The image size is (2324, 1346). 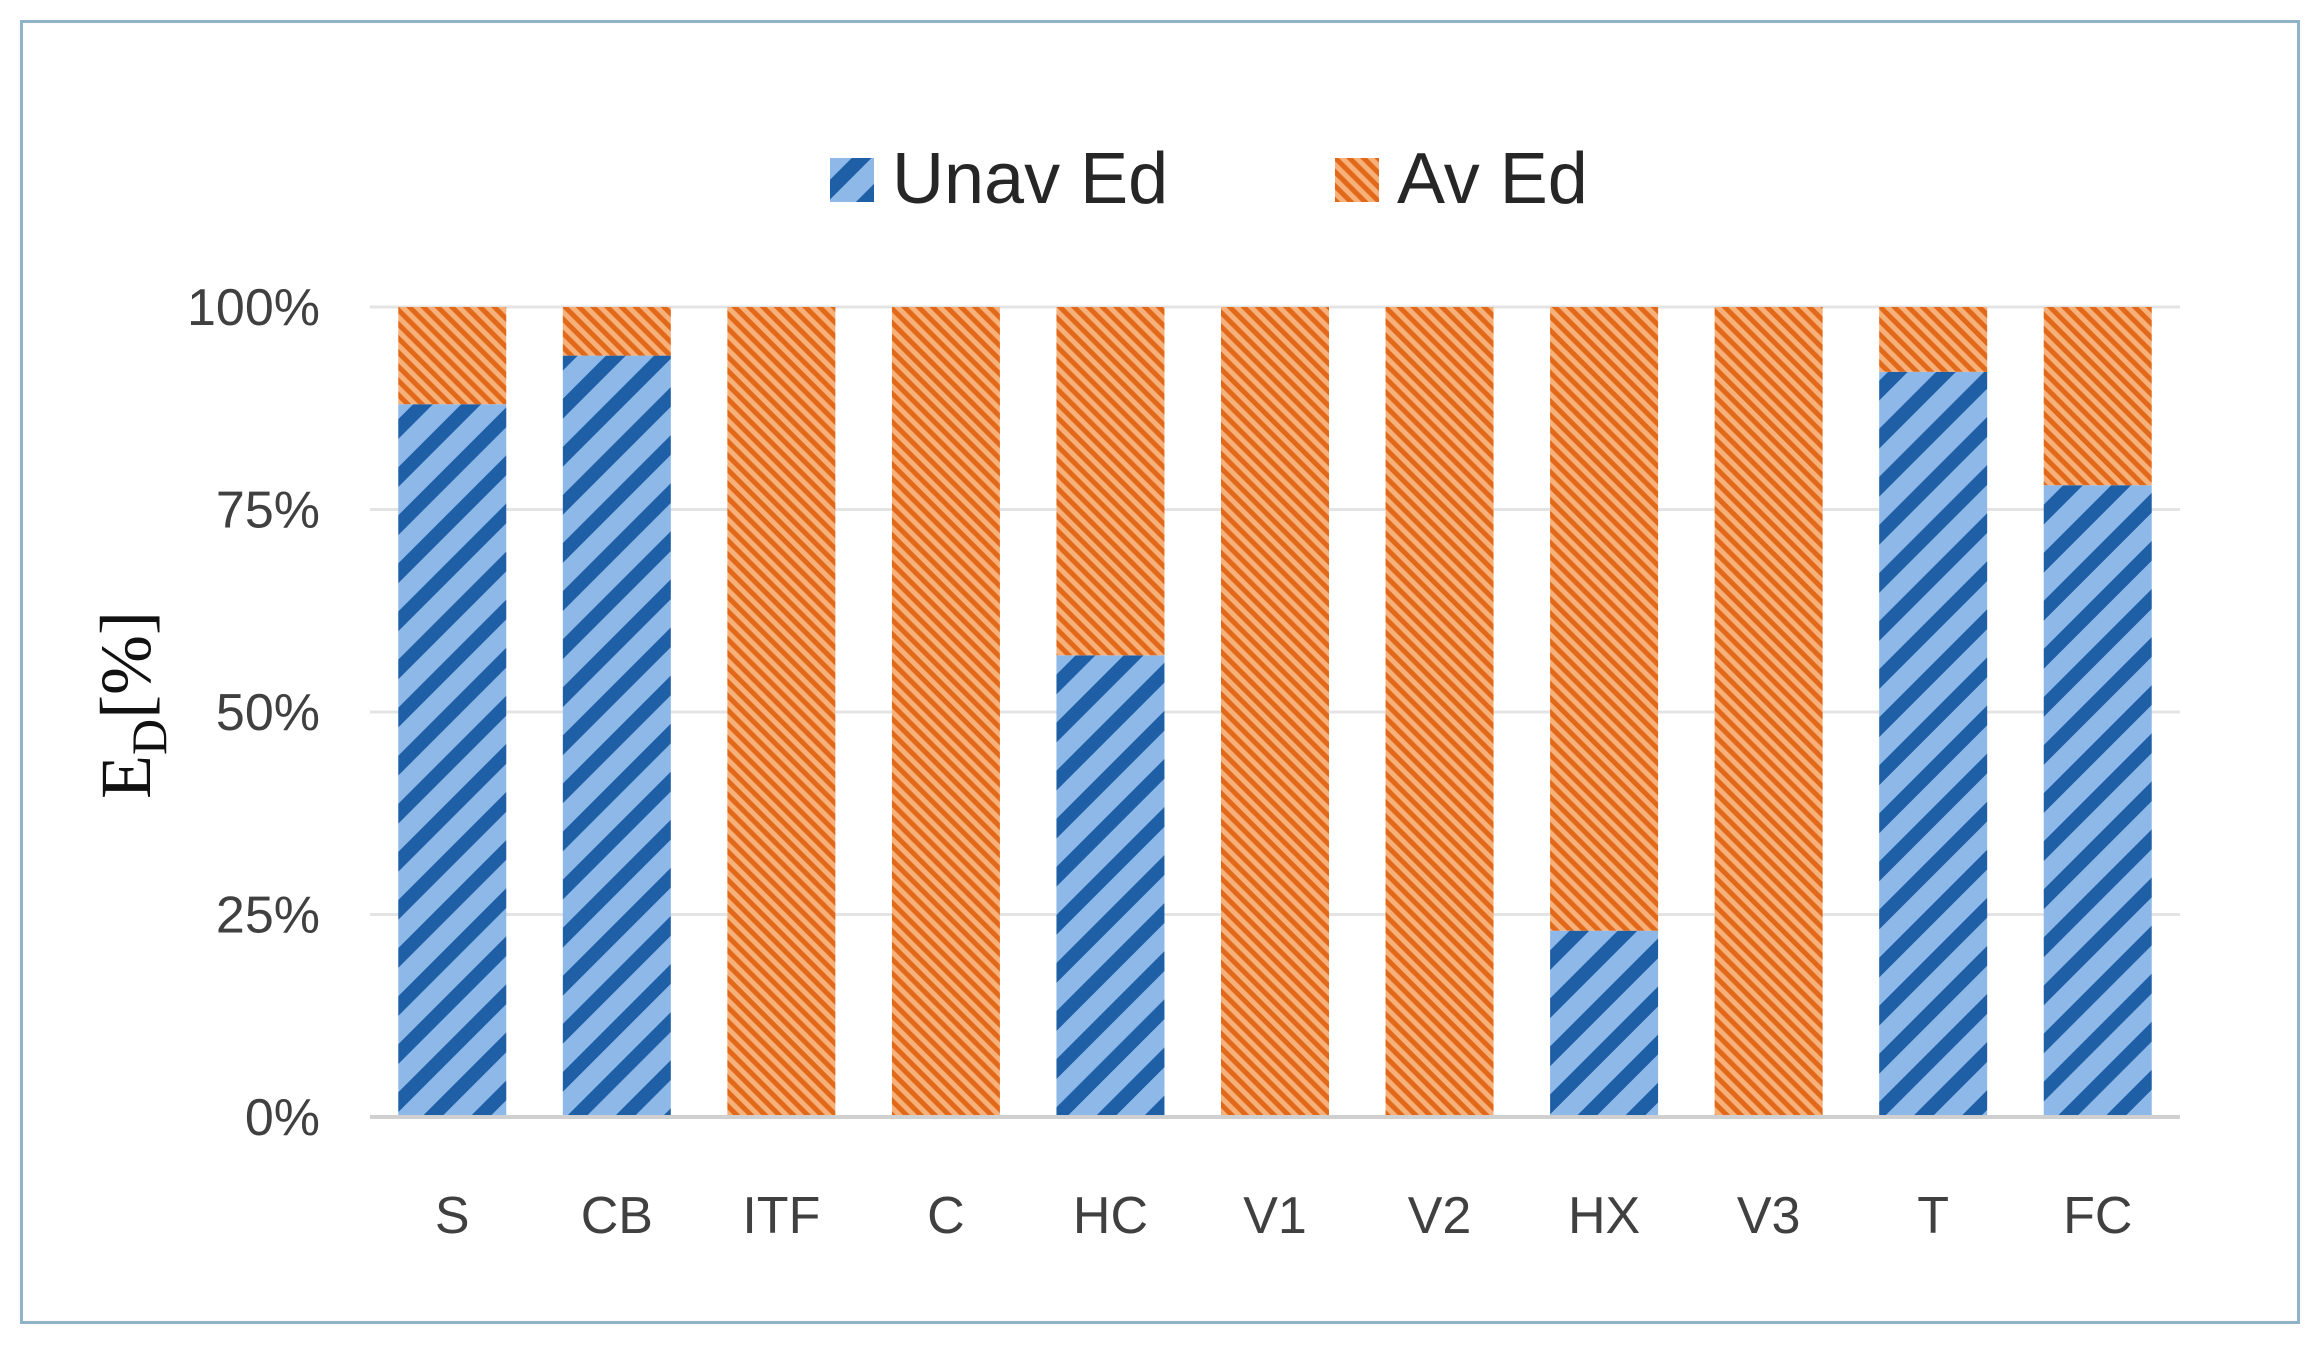 What do you see at coordinates (1933, 744) in the screenshot?
I see `bar-unav-ed-t` at bounding box center [1933, 744].